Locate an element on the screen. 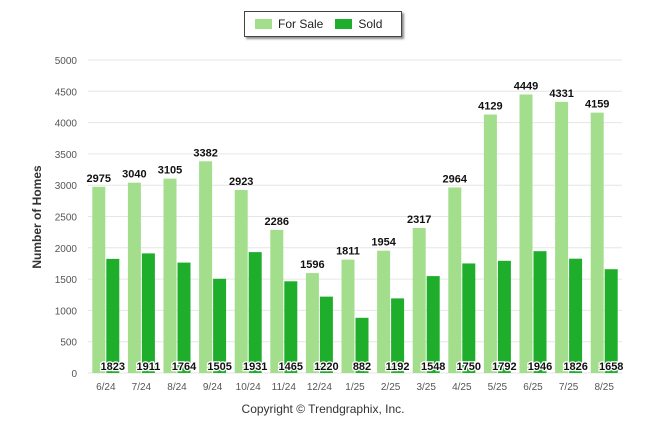 This screenshot has height=434, width=646. x-tick-label: 7/24 is located at coordinates (142, 387).